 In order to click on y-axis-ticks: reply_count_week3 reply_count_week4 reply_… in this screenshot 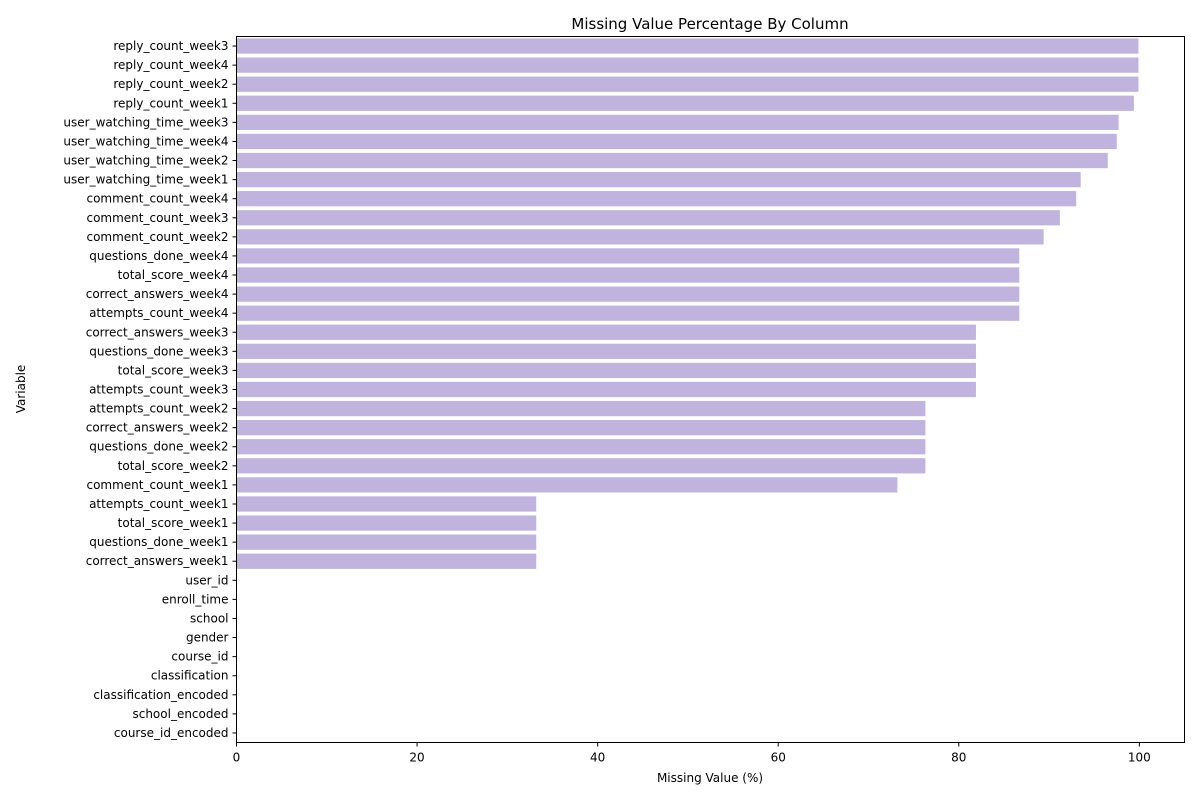, I will do `click(150, 389)`.